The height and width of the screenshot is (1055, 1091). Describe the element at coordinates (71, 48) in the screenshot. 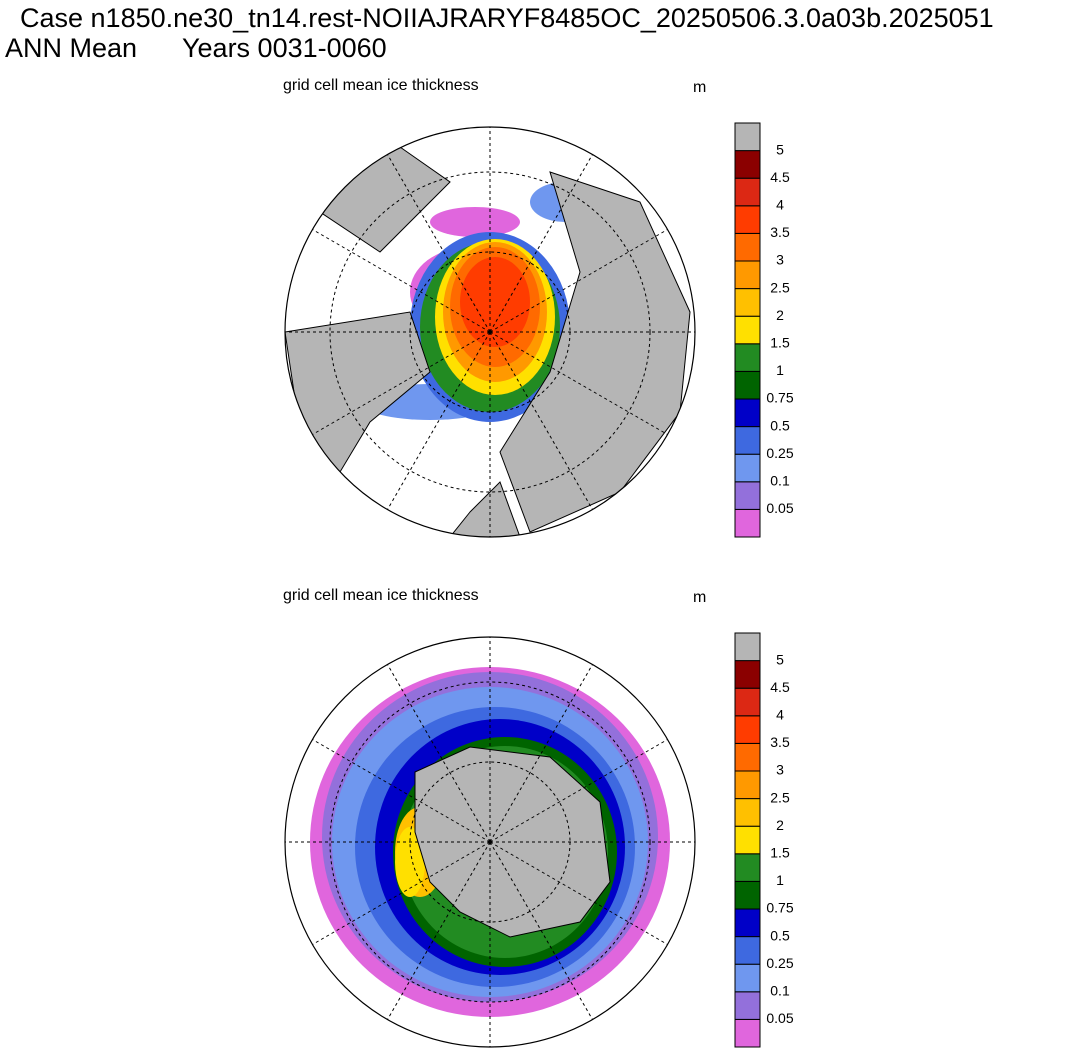

I see `season: ANN Mean` at that location.